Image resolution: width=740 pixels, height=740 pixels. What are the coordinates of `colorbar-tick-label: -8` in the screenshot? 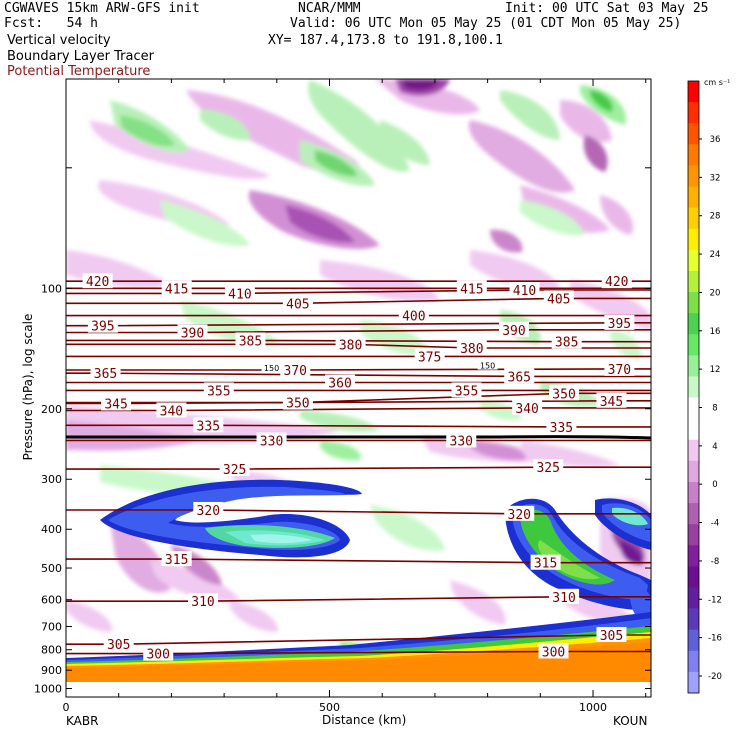 It's located at (715, 562).